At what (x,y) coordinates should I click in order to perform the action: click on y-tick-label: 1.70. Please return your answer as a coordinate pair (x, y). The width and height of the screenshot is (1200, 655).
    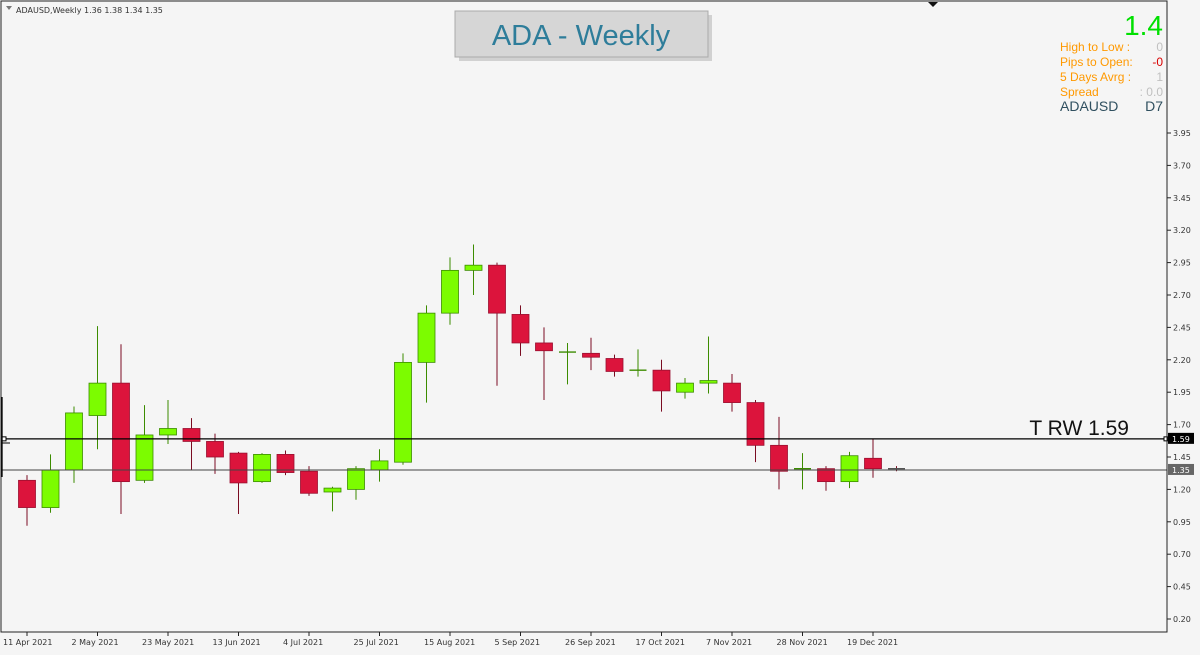
    Looking at the image, I should click on (1182, 425).